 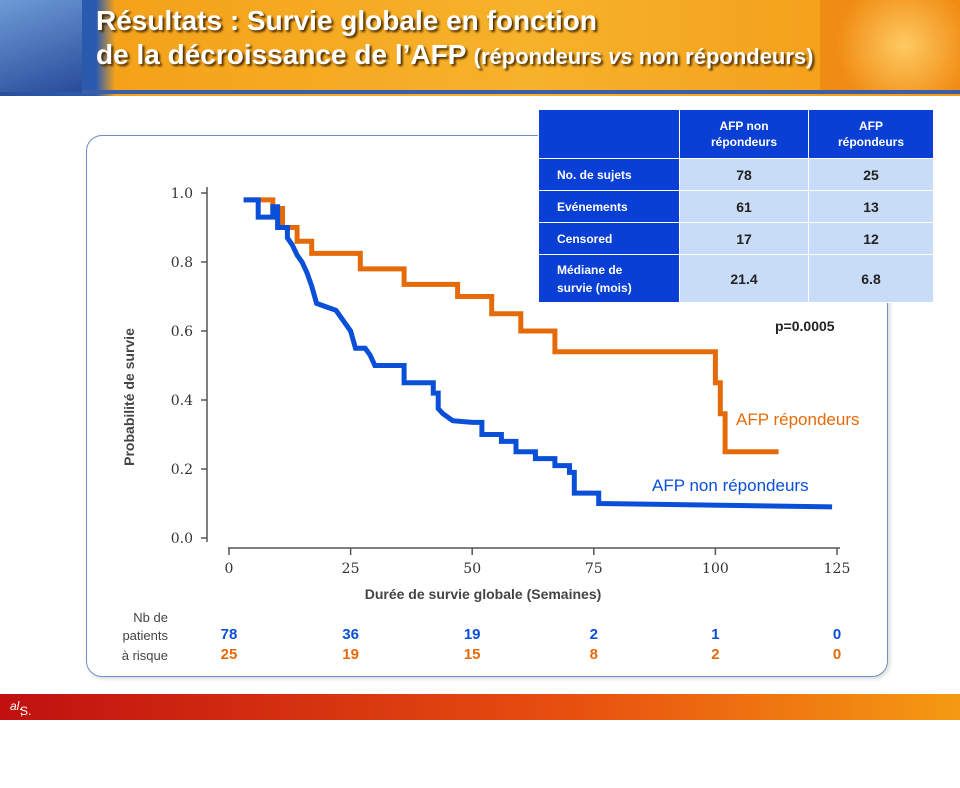 What do you see at coordinates (594, 569) in the screenshot?
I see `x-tick-label: 75` at bounding box center [594, 569].